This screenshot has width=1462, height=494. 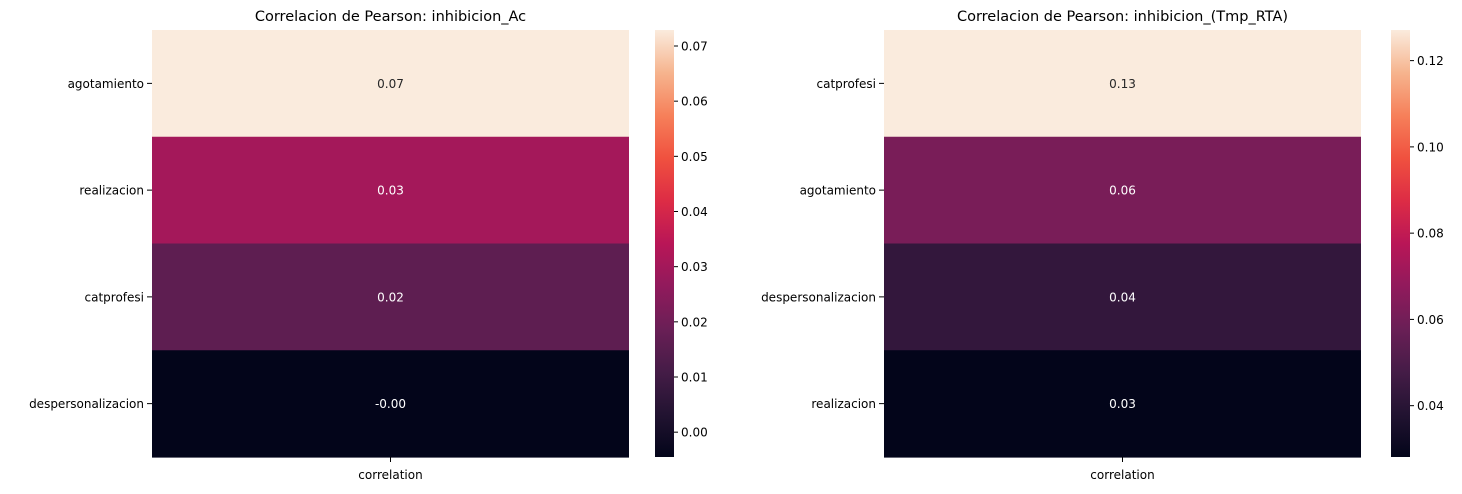 I want to click on cell-value-label: 0.04, so click(x=1122, y=297).